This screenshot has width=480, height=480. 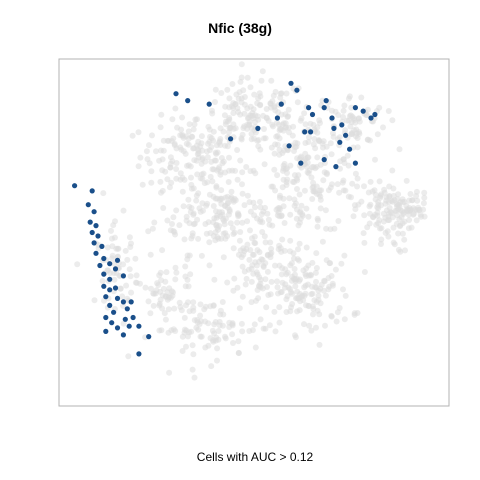 What do you see at coordinates (255, 457) in the screenshot?
I see `chart-caption: Cells with AUC > 0.12` at bounding box center [255, 457].